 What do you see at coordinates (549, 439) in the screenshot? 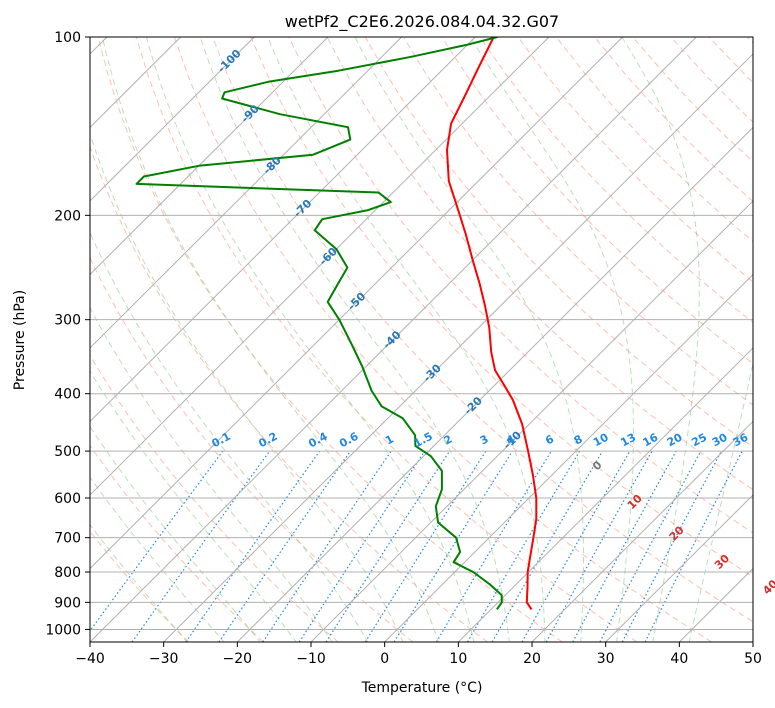
I see `mixing-ratio-label: 6` at bounding box center [549, 439].